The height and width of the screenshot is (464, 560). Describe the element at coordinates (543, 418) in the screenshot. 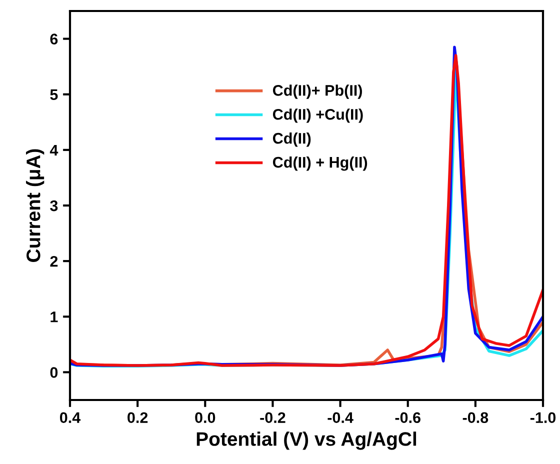

I see `x-tick-label: -1.0` at that location.